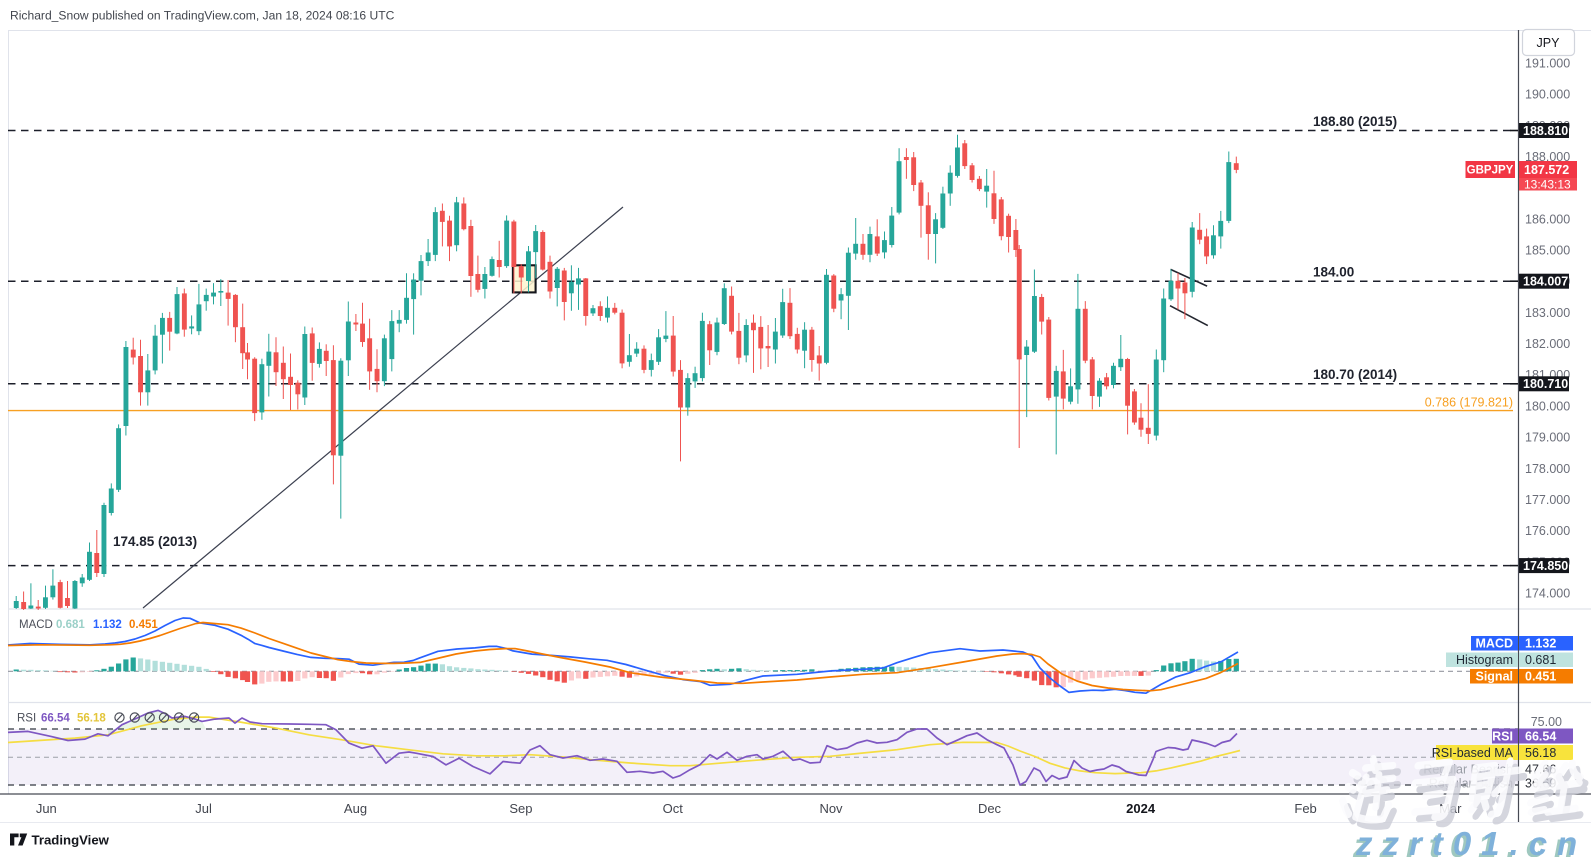 The image size is (1591, 857). What do you see at coordinates (1141, 808) in the screenshot?
I see `svg-text: 2024` at bounding box center [1141, 808].